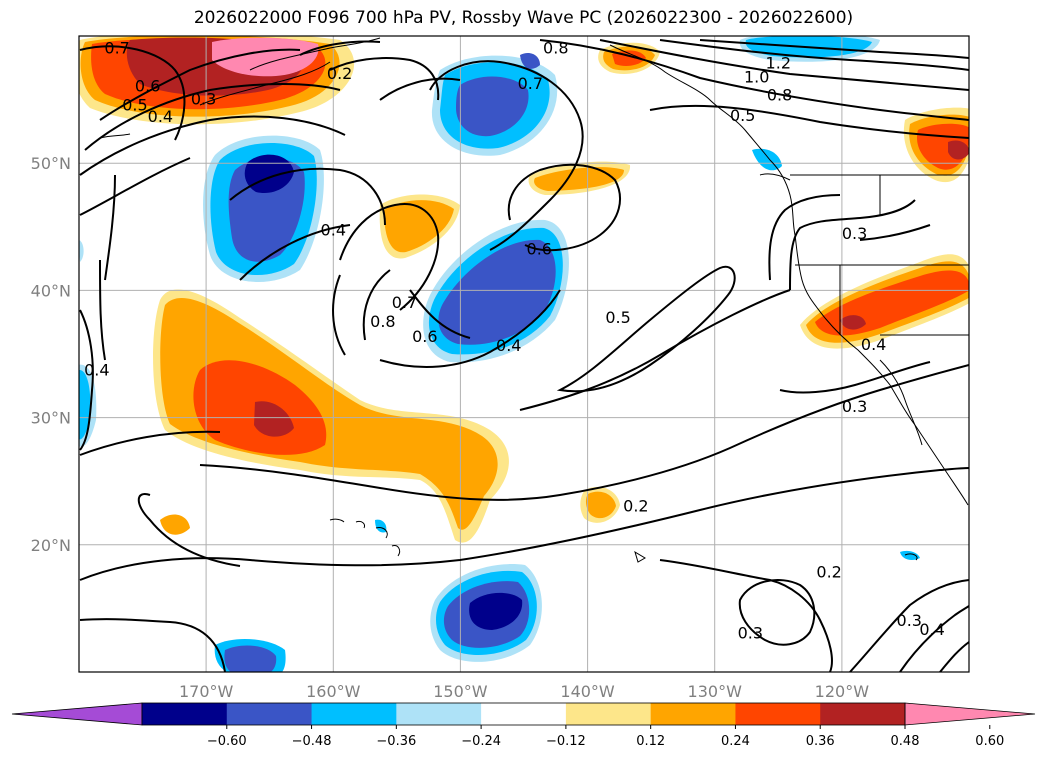 Image resolution: width=1047 pixels, height=765 pixels. I want to click on latitude-label: 50°N, so click(51, 163).